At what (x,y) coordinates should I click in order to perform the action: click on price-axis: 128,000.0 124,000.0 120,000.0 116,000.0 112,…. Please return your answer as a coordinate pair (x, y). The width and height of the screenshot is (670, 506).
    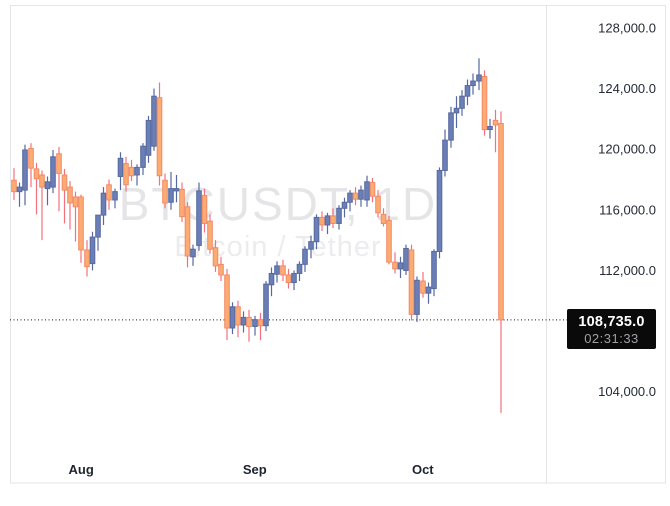
    Looking at the image, I should click on (627, 210).